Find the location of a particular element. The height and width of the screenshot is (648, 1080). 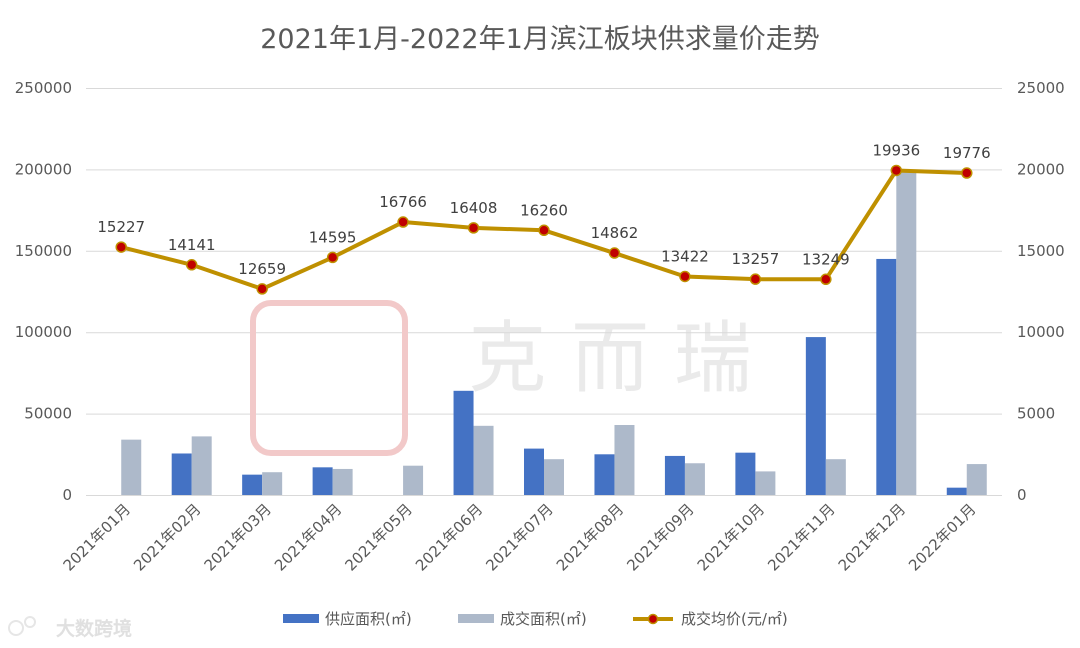

price-data-label: 16766 is located at coordinates (403, 202).